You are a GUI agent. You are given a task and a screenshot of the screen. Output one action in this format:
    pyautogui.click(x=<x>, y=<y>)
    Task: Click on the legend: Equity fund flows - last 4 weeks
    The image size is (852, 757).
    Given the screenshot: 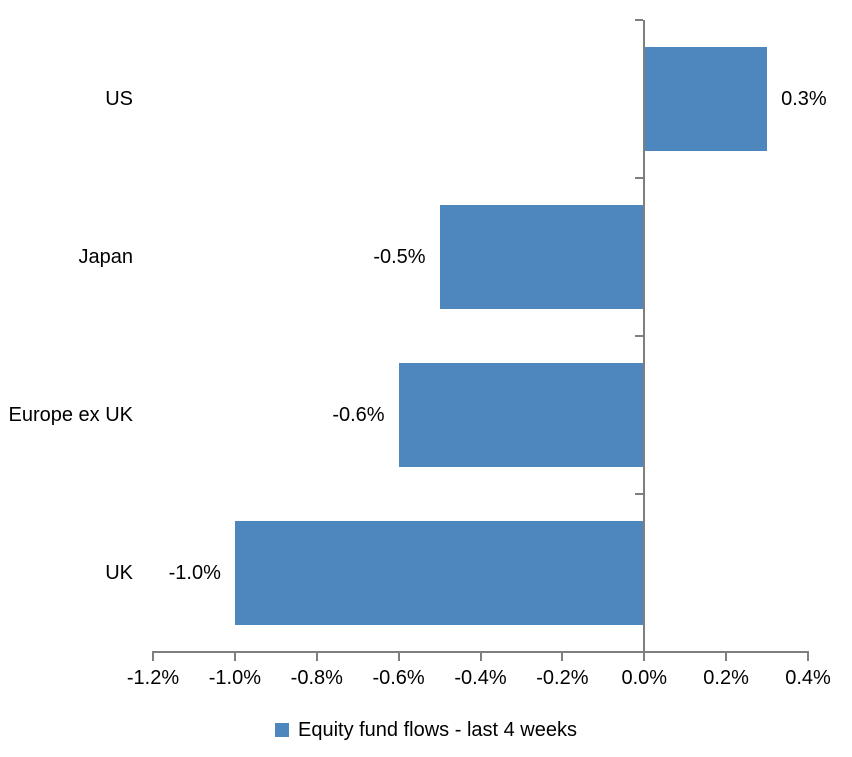 What is the action you would take?
    pyautogui.click(x=426, y=730)
    